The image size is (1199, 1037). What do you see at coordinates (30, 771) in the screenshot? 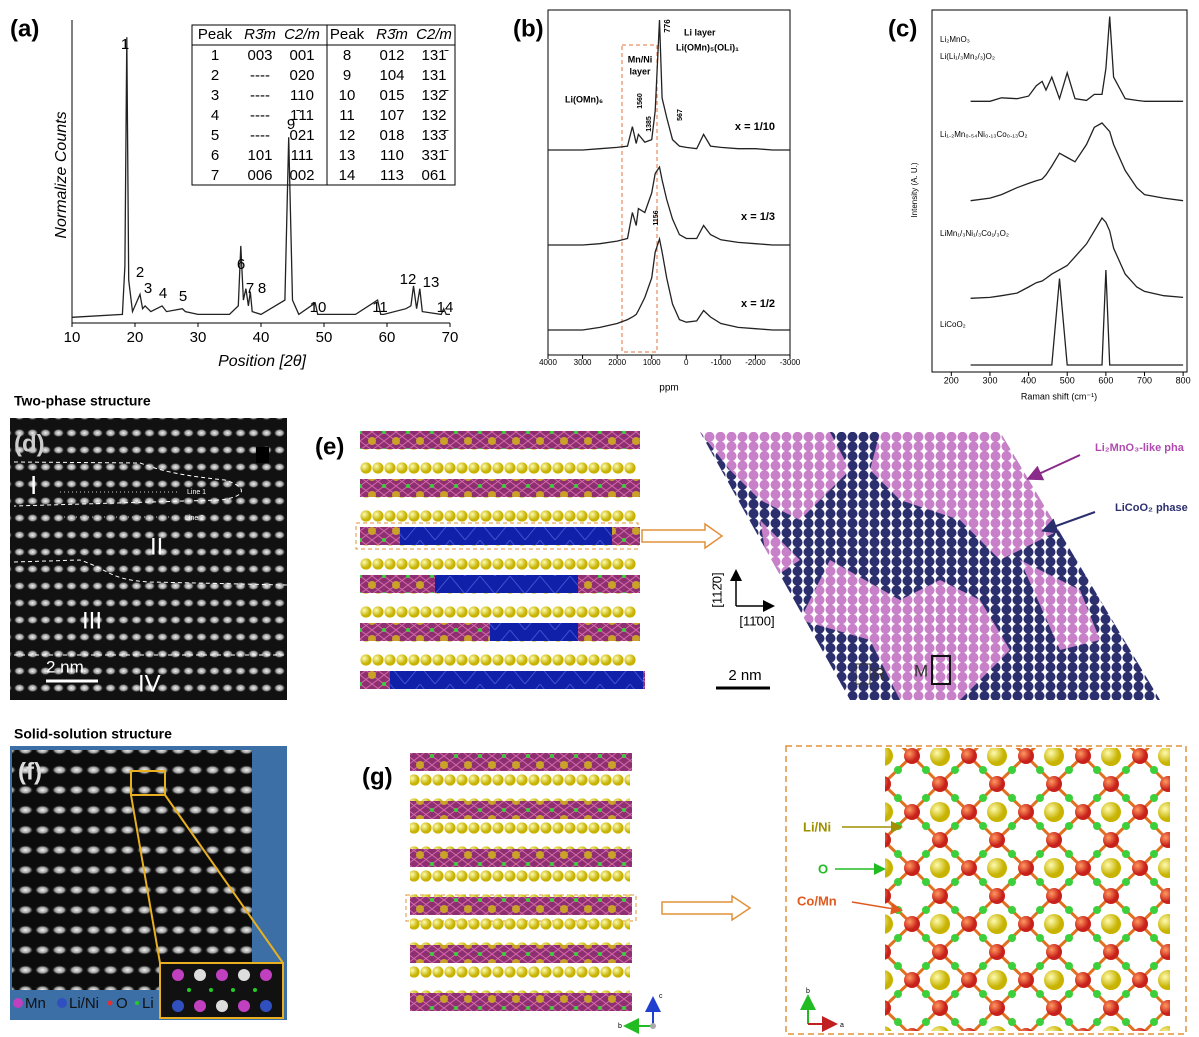
I see `panel-label: (f)` at bounding box center [30, 771].